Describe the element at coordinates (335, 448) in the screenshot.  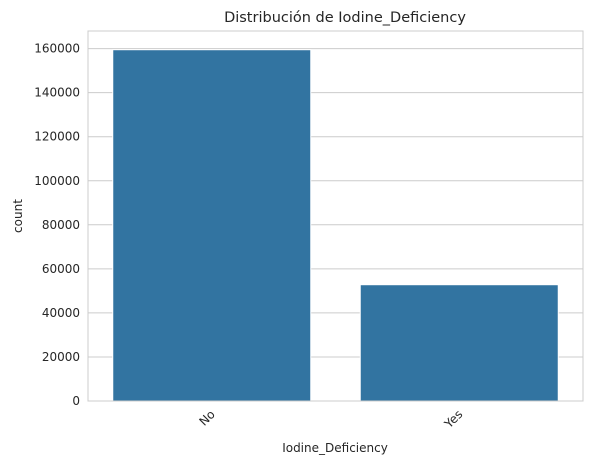
I see `x-axis-label: Iodine_Deficiency` at that location.